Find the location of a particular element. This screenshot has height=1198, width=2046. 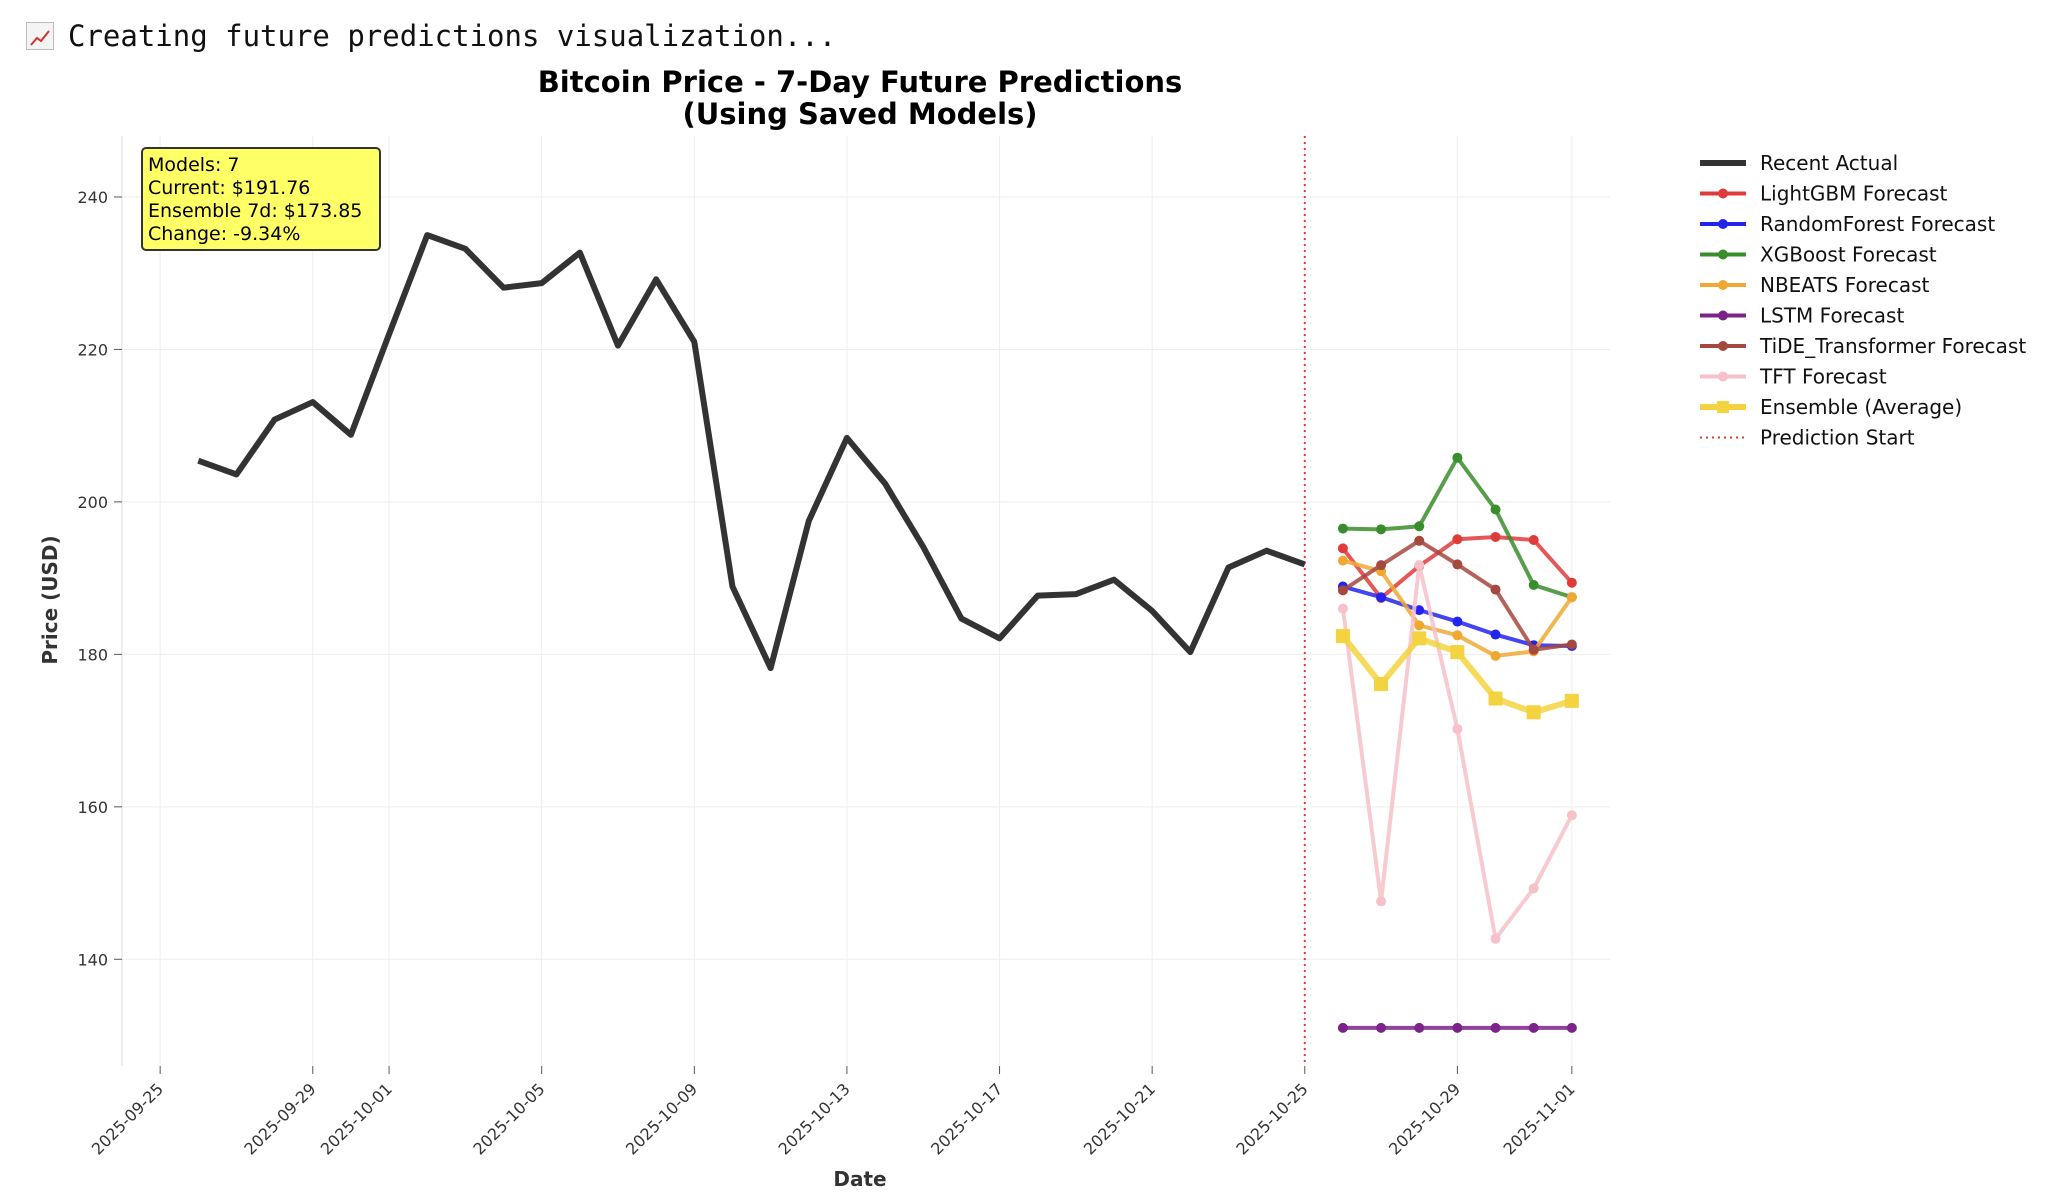

legend-label: NBEATS Forecast is located at coordinates (1845, 285).